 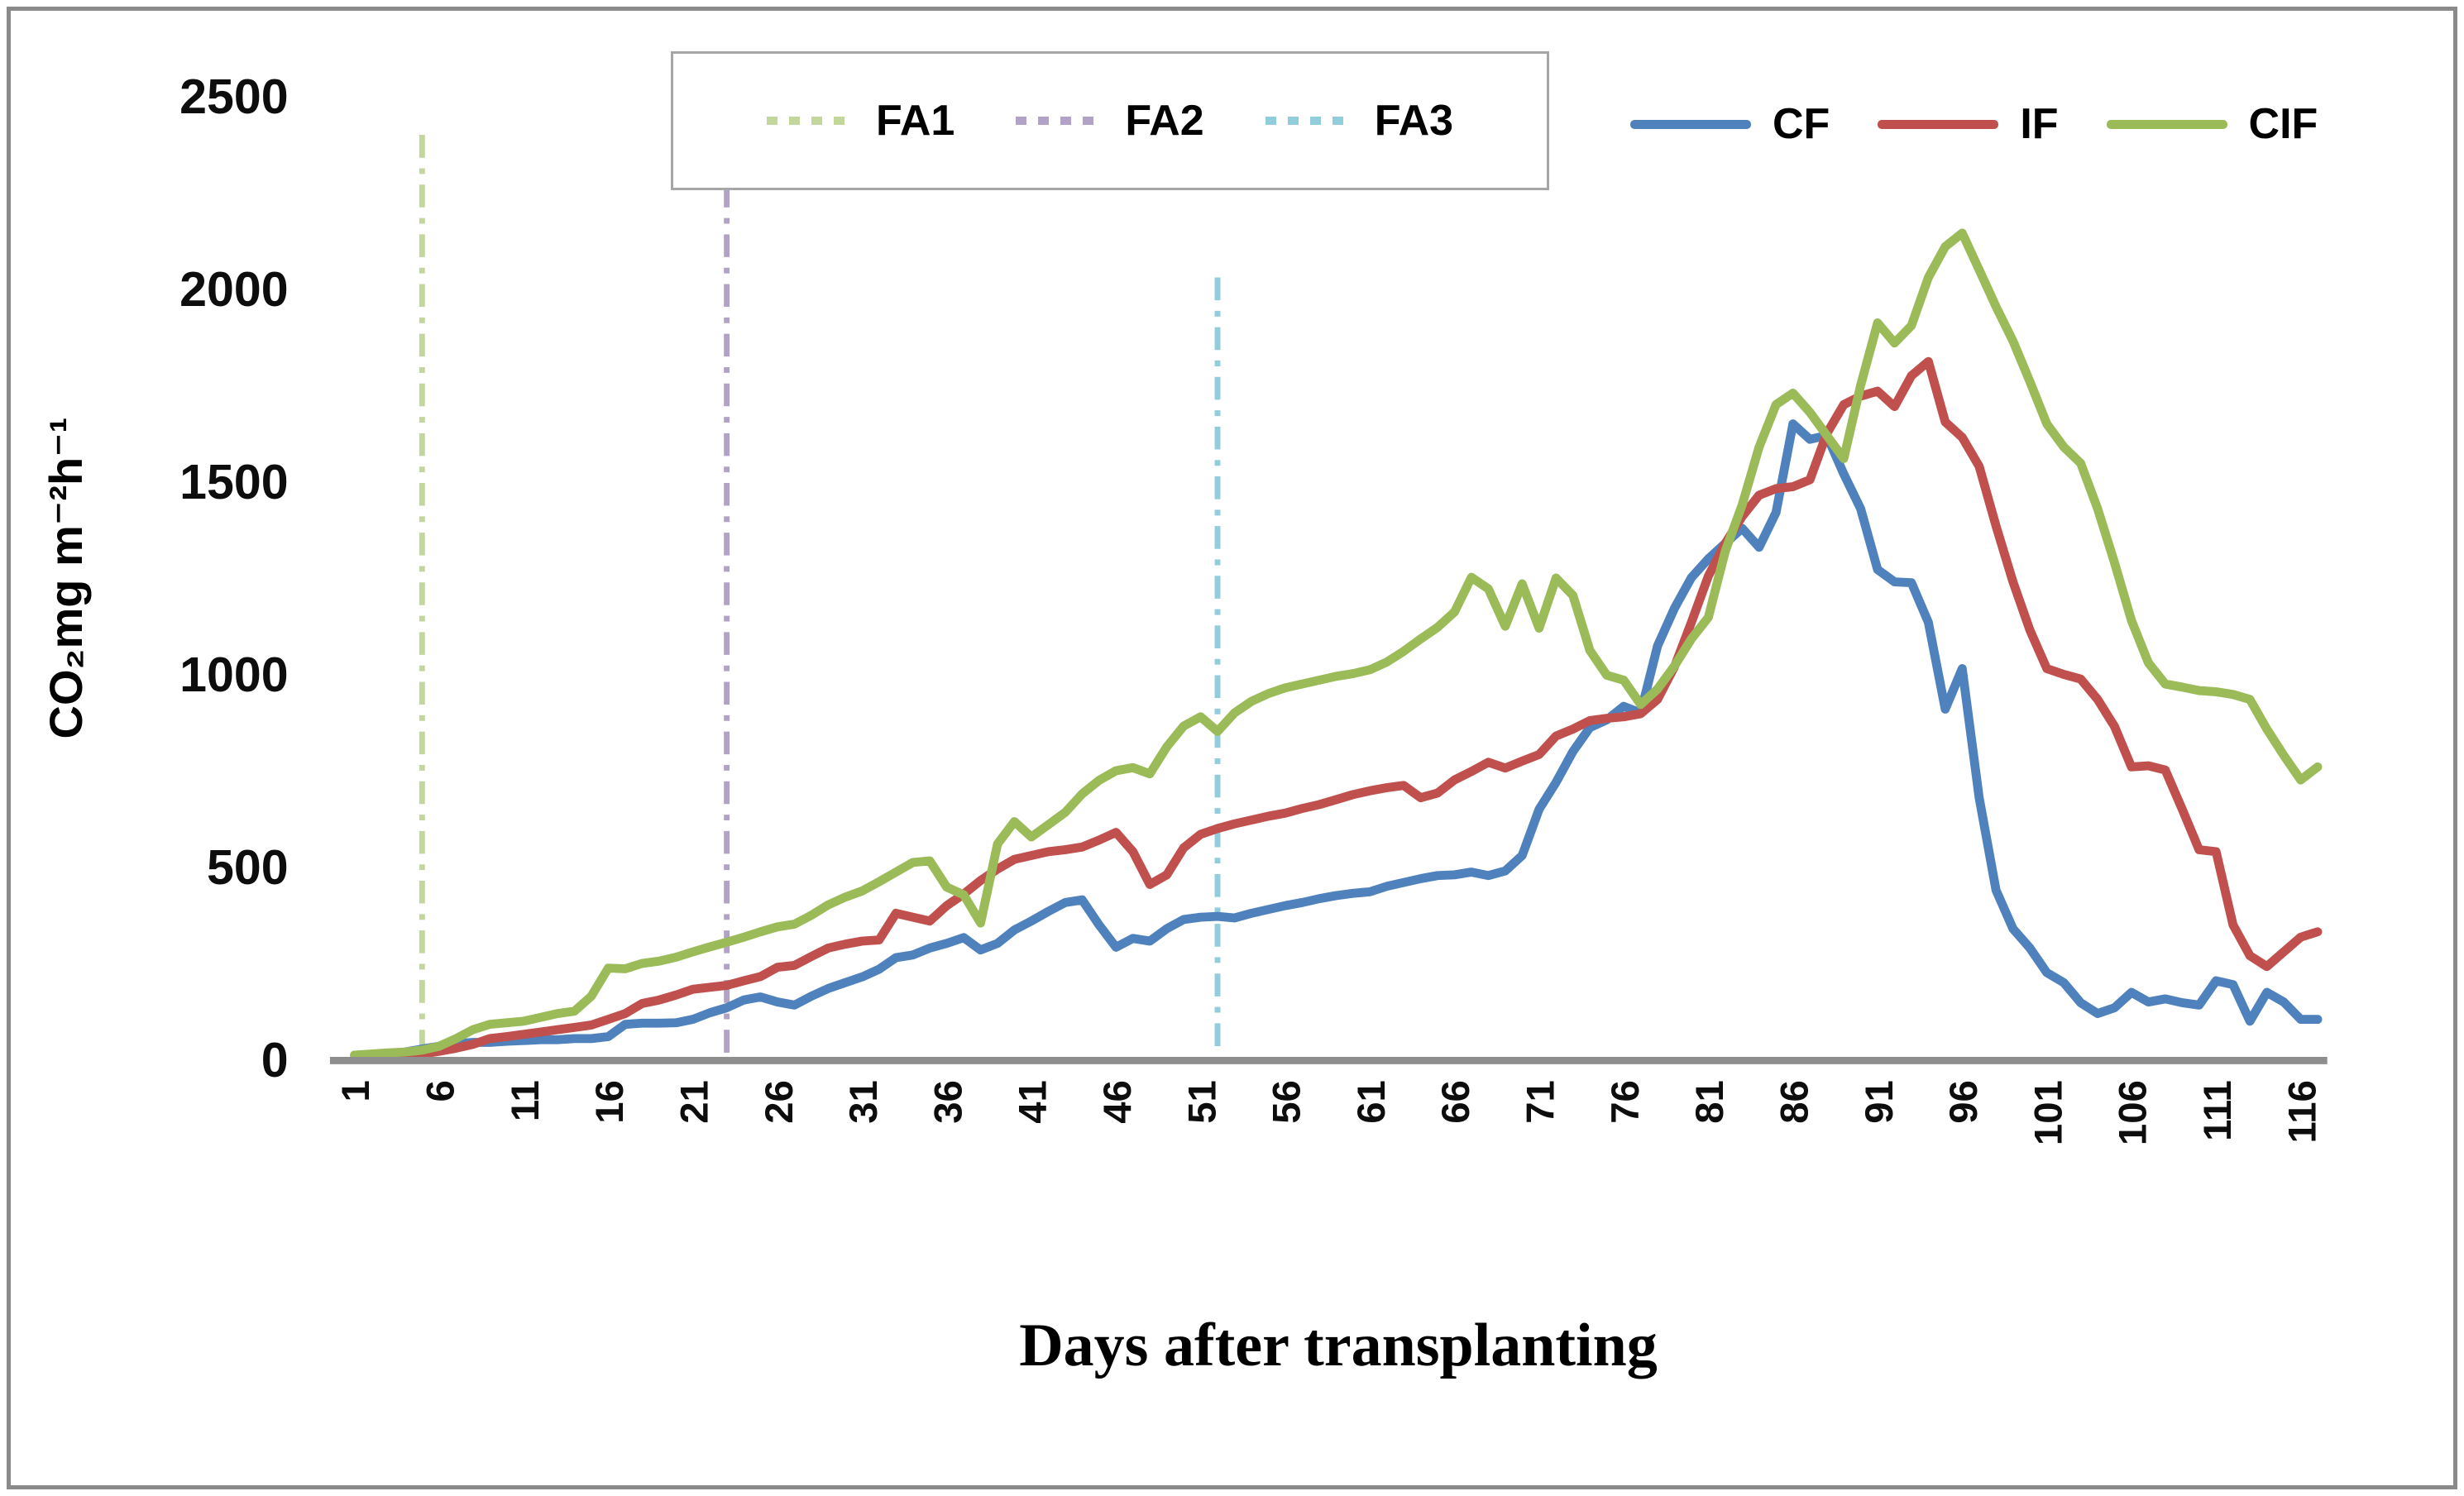 I want to click on x-tick-label-86: 86, so click(x=1794, y=1102).